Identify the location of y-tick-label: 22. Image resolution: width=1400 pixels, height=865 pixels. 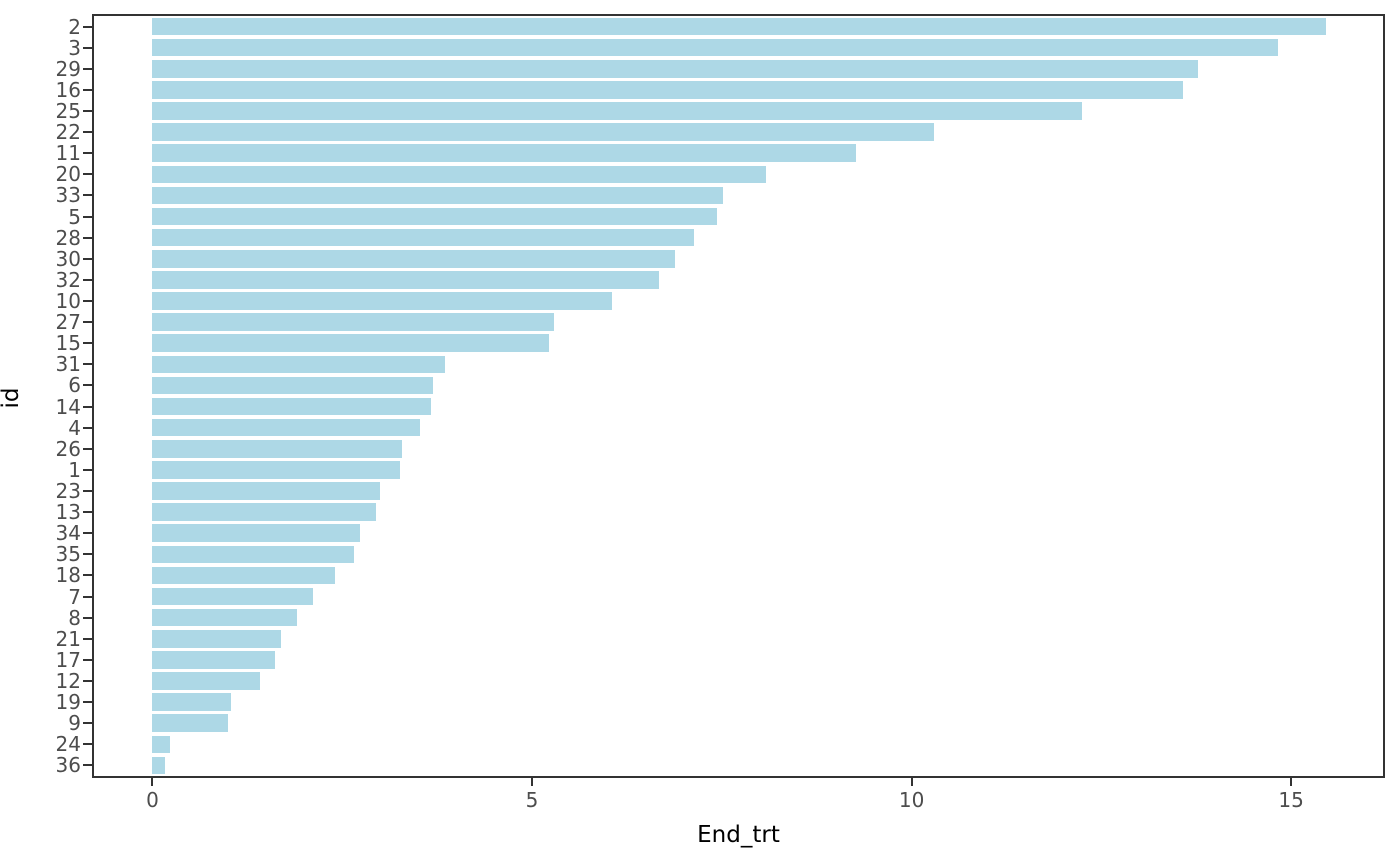
(68, 132).